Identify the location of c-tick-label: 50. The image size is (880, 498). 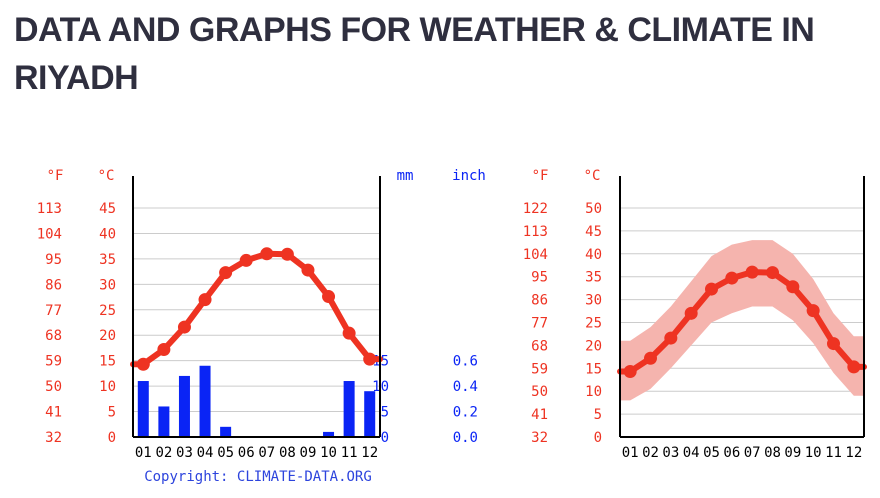
(593, 209).